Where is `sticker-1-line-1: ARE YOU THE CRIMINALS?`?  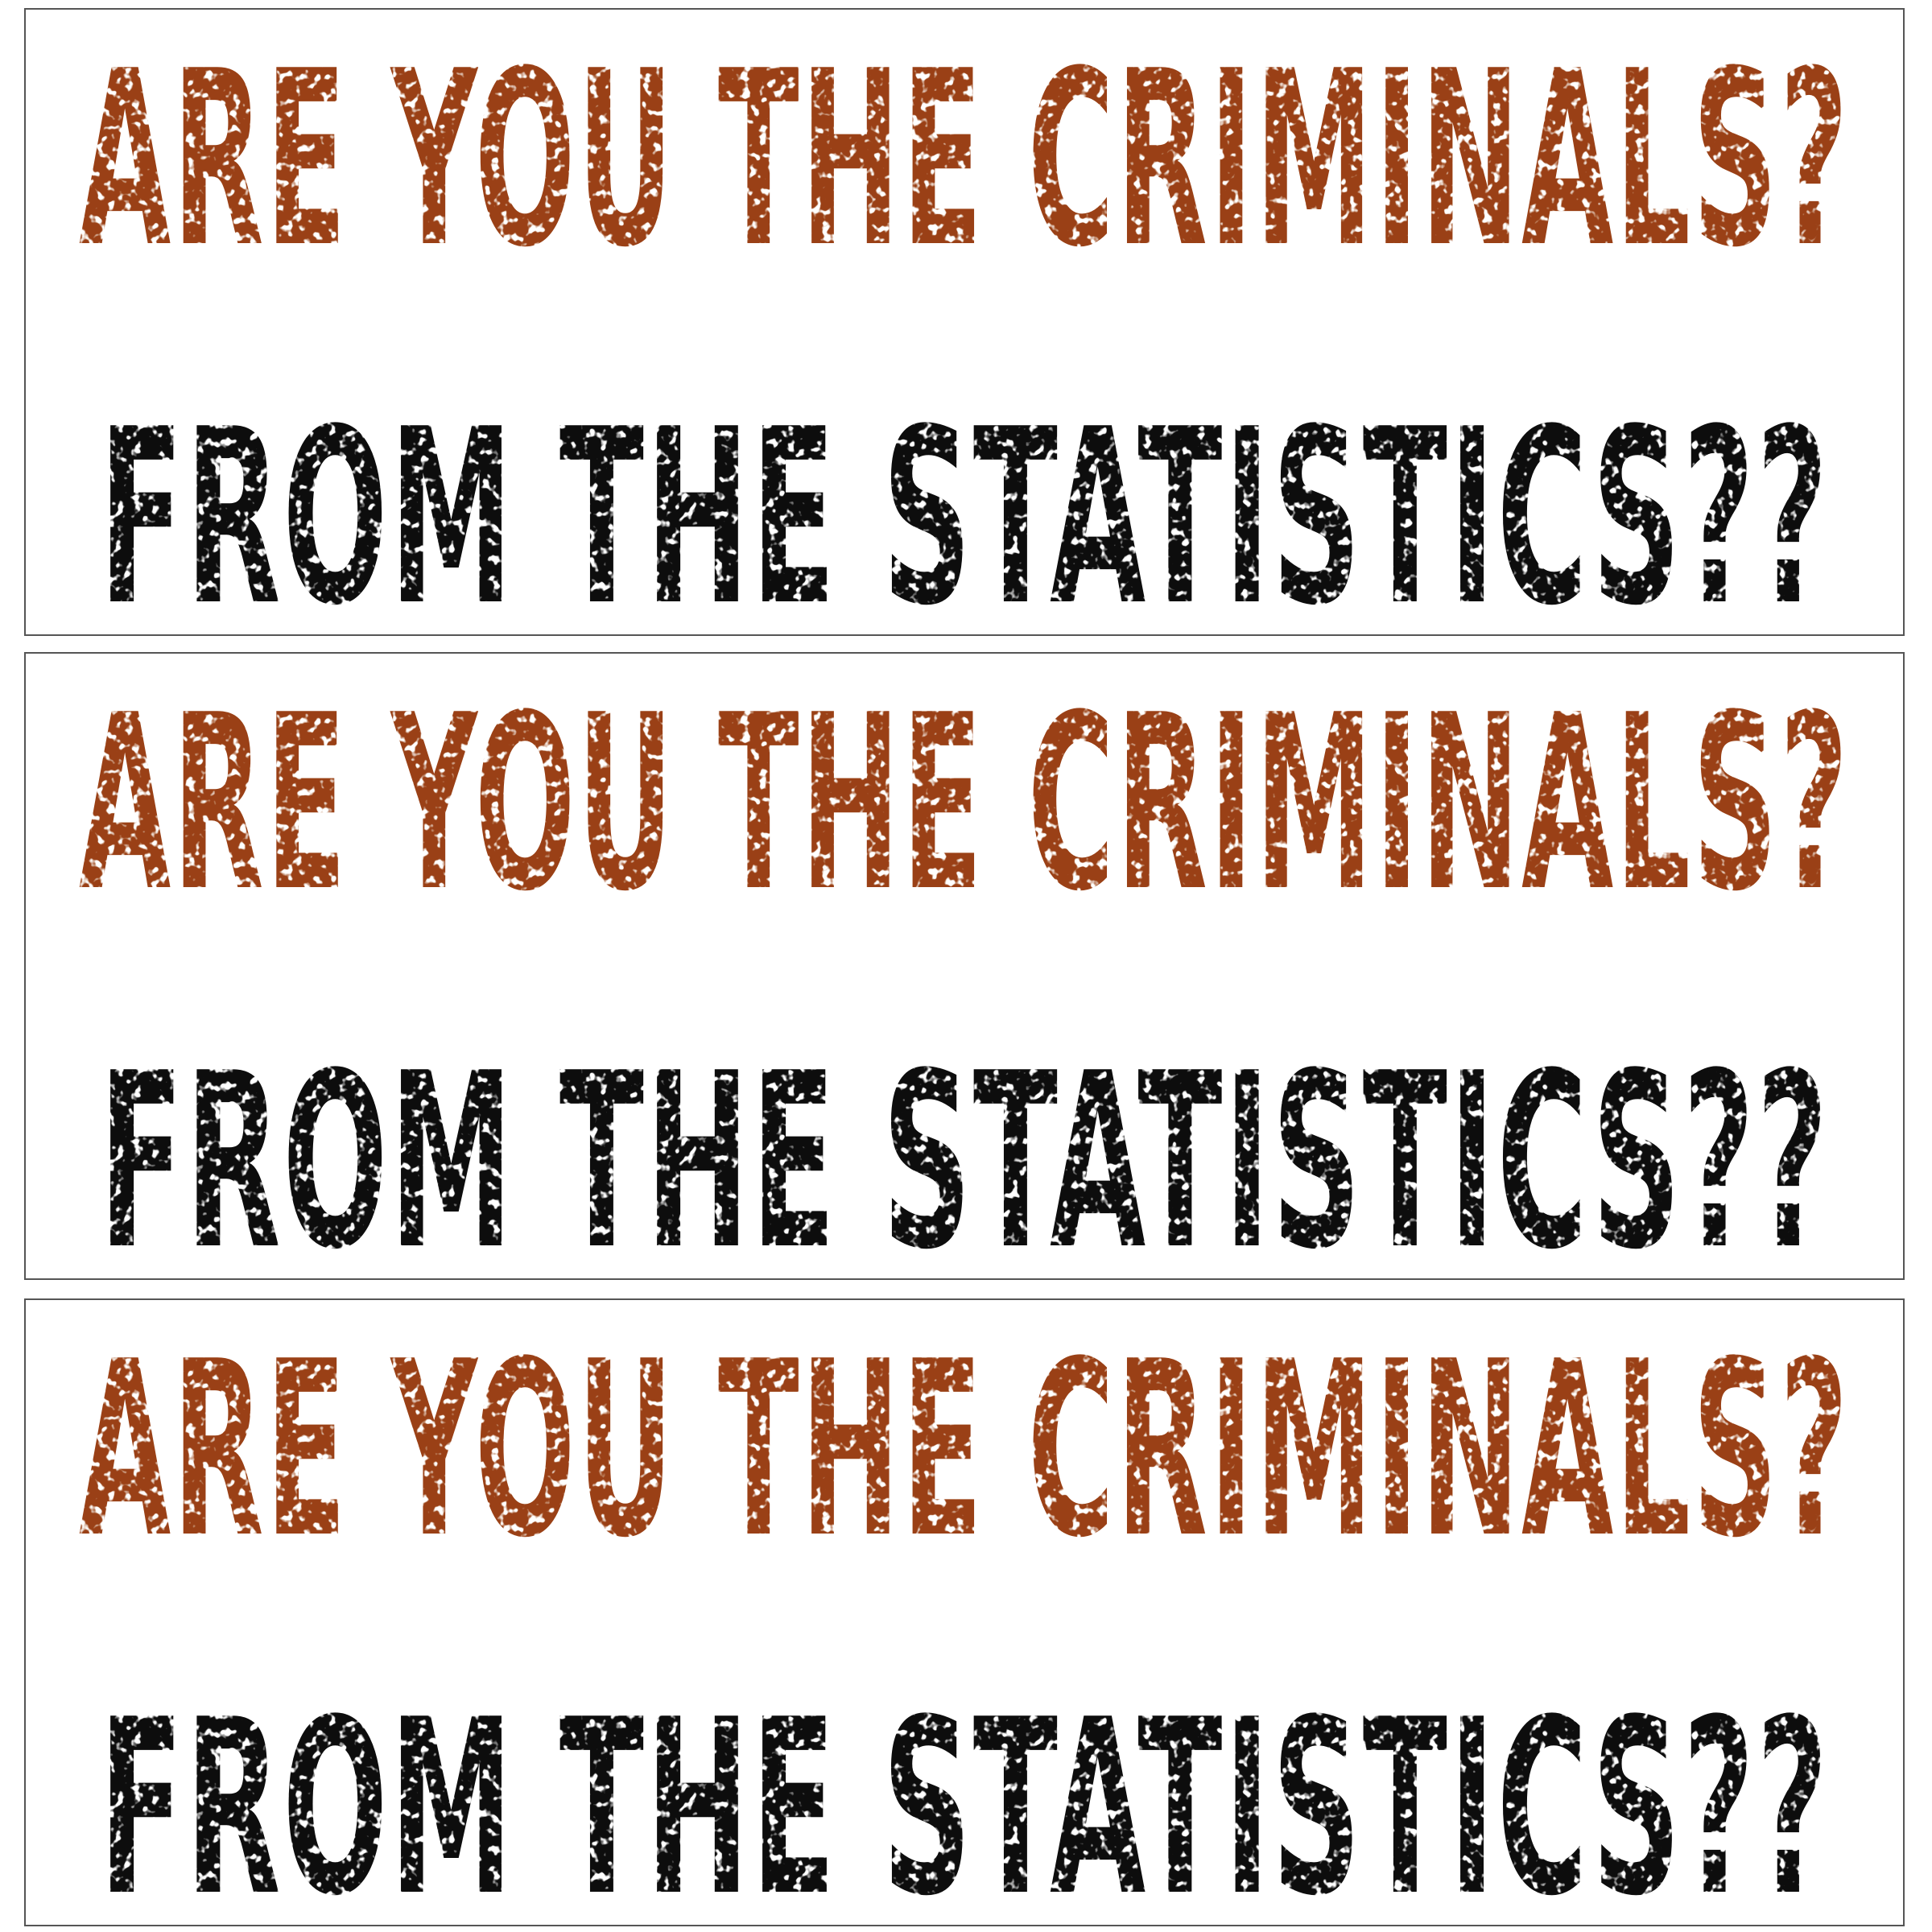
sticker-1-line-1: ARE YOU THE CRIMINALS? is located at coordinates (965, 159).